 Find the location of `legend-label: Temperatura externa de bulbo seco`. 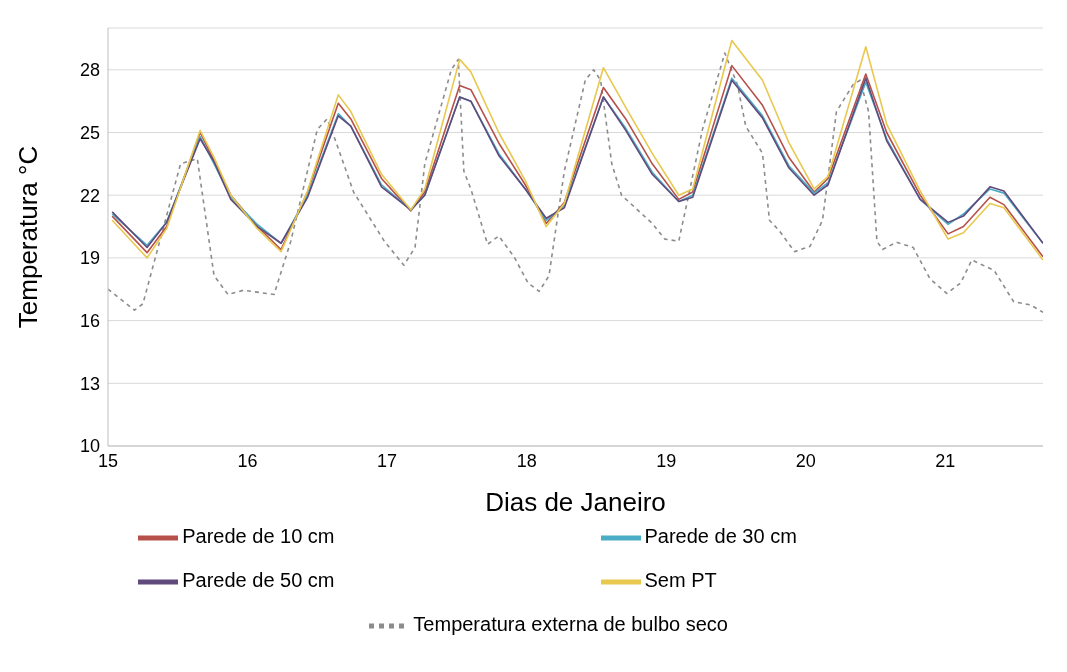

legend-label: Temperatura externa de bulbo seco is located at coordinates (570, 624).